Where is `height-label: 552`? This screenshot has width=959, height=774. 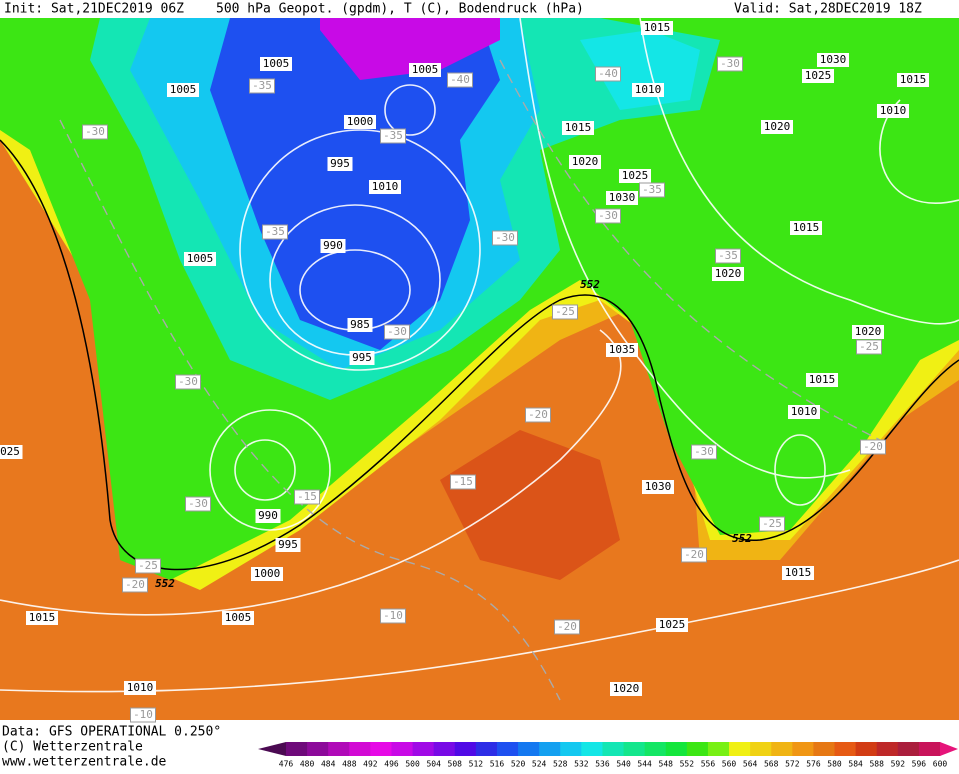
height-label: 552 is located at coordinates (590, 284).